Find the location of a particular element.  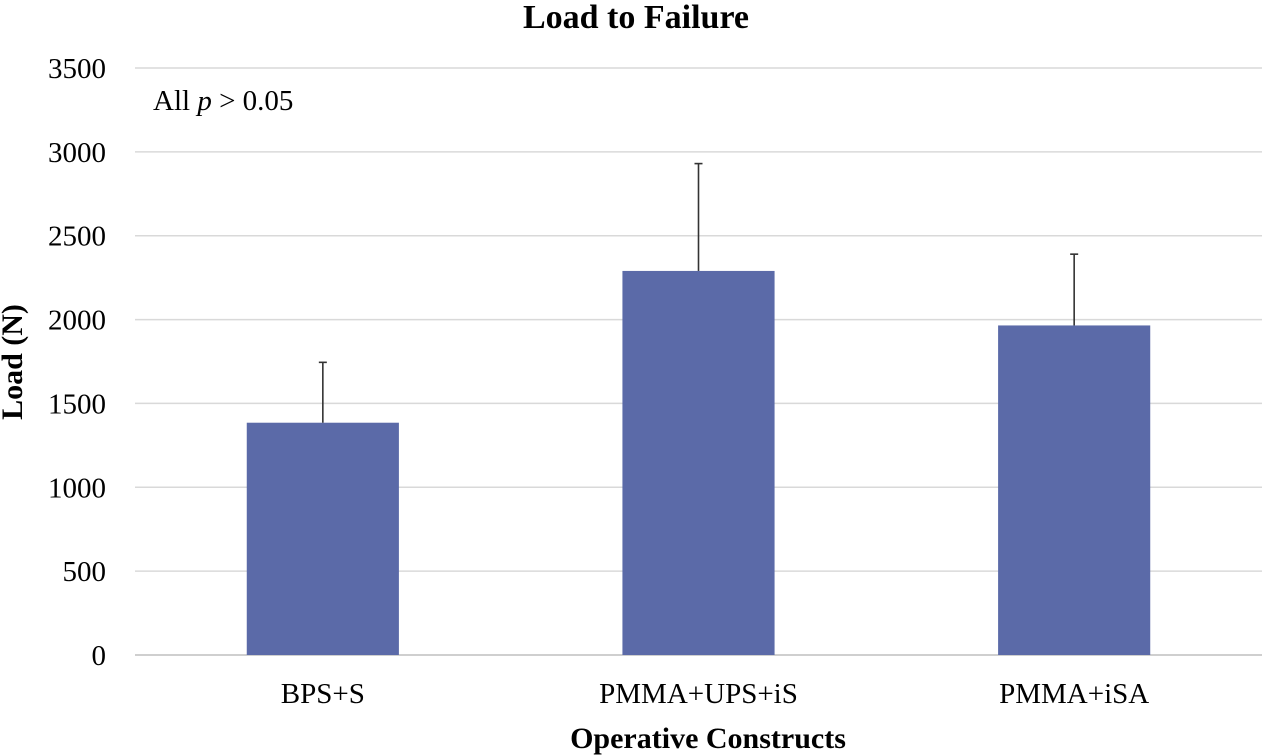

y-tick-label: 3000 is located at coordinates (77, 153).